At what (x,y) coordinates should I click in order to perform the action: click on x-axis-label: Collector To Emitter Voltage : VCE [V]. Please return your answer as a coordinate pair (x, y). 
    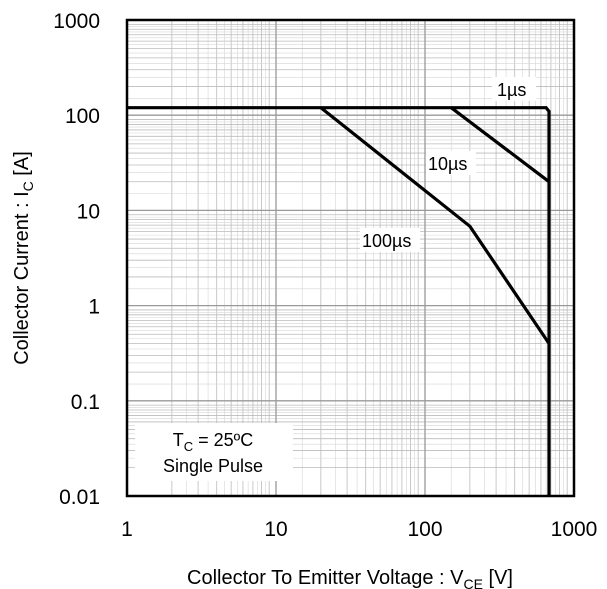
    Looking at the image, I should click on (350, 578).